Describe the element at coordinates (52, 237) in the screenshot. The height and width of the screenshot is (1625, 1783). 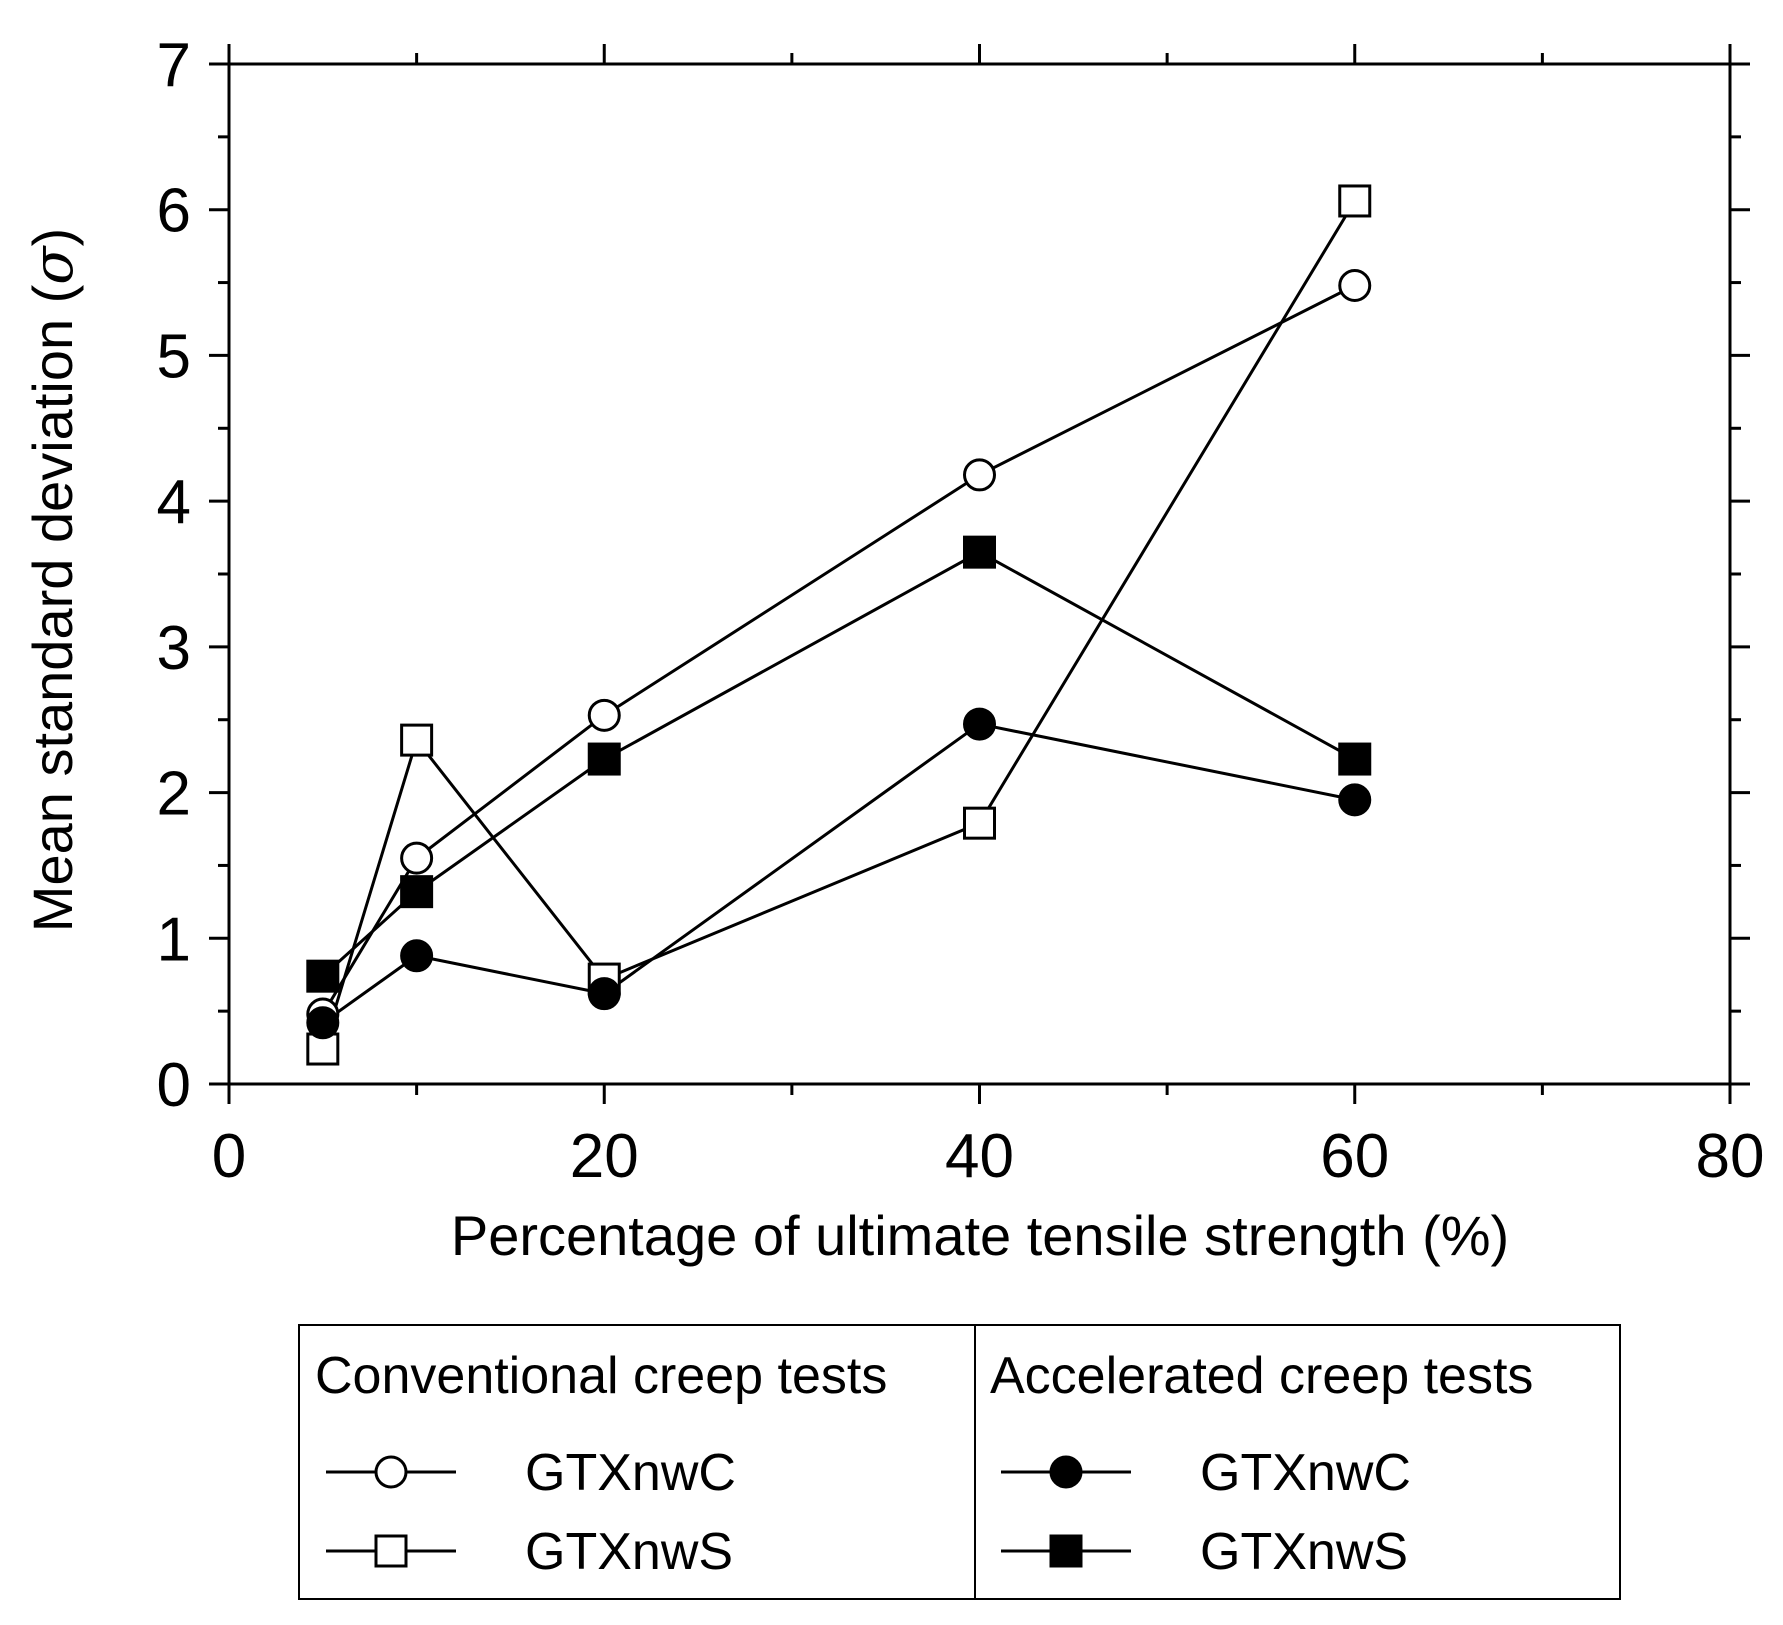
I see `y-axis-title-end: )` at that location.